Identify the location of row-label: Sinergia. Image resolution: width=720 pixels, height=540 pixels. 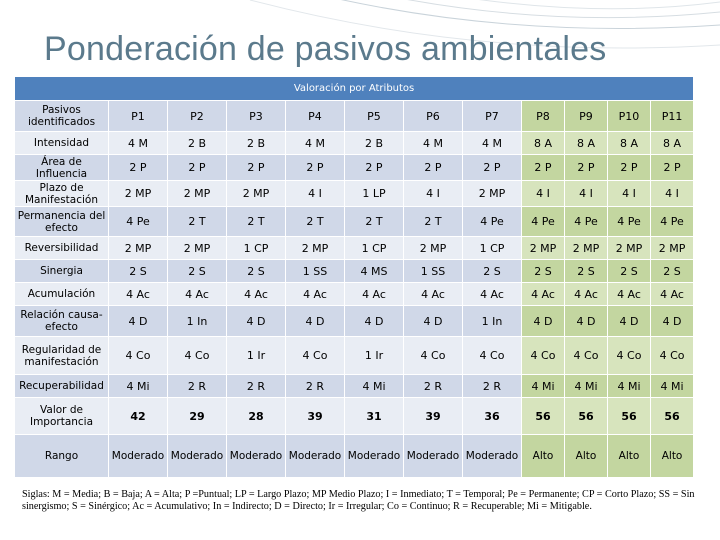
(61, 271).